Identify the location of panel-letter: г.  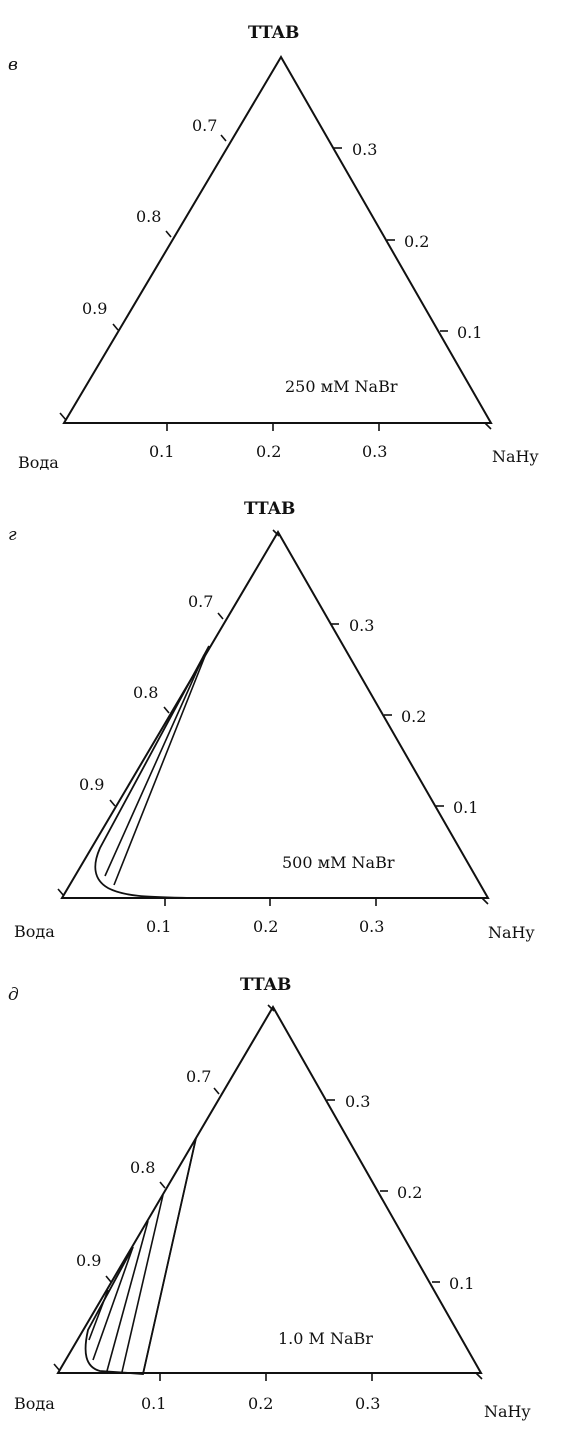
(12, 535).